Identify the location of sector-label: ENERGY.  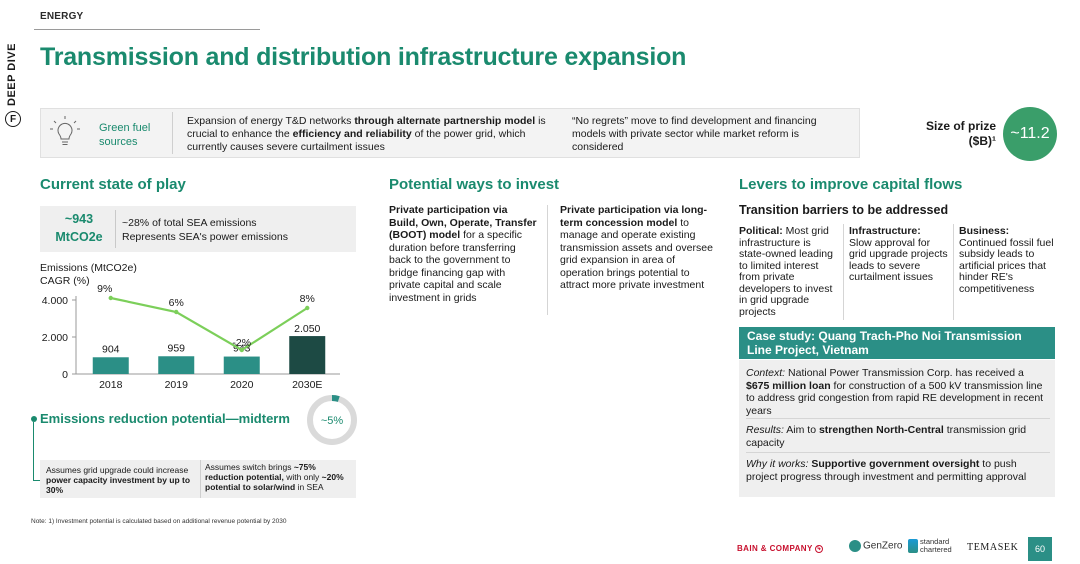
(62, 16).